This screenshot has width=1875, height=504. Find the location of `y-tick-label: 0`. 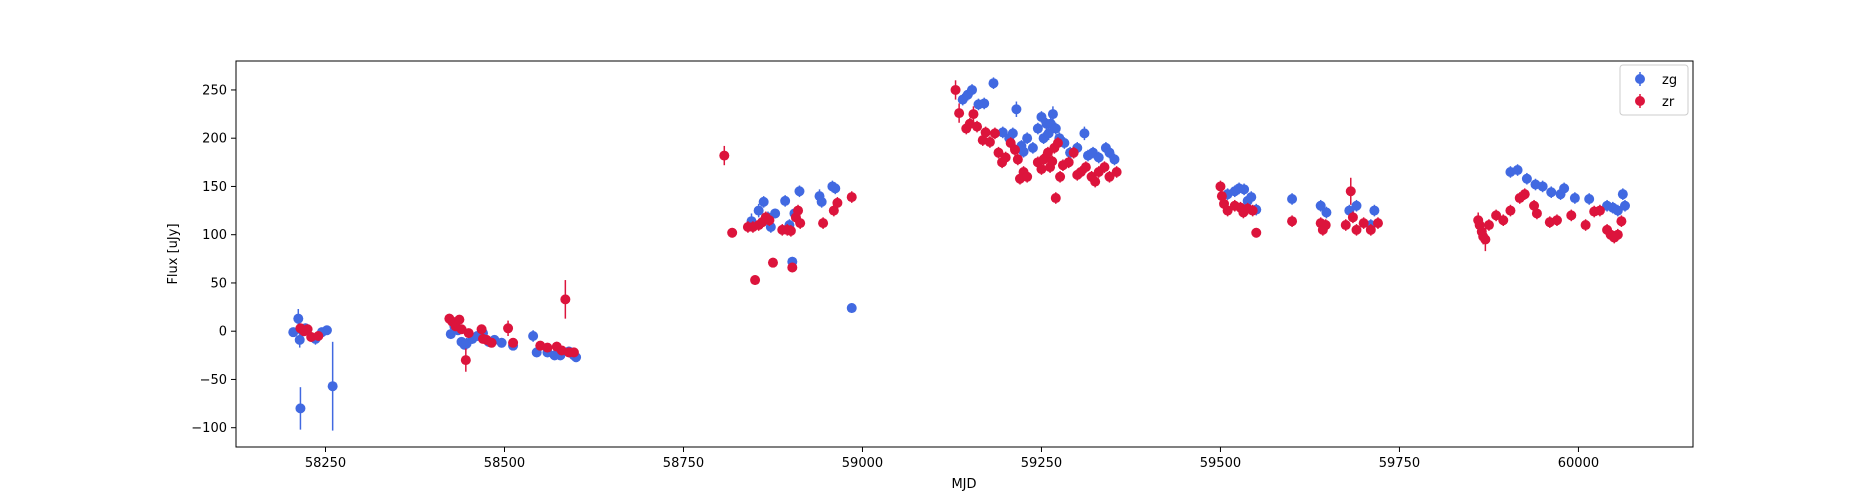

y-tick-label: 0 is located at coordinates (223, 332).